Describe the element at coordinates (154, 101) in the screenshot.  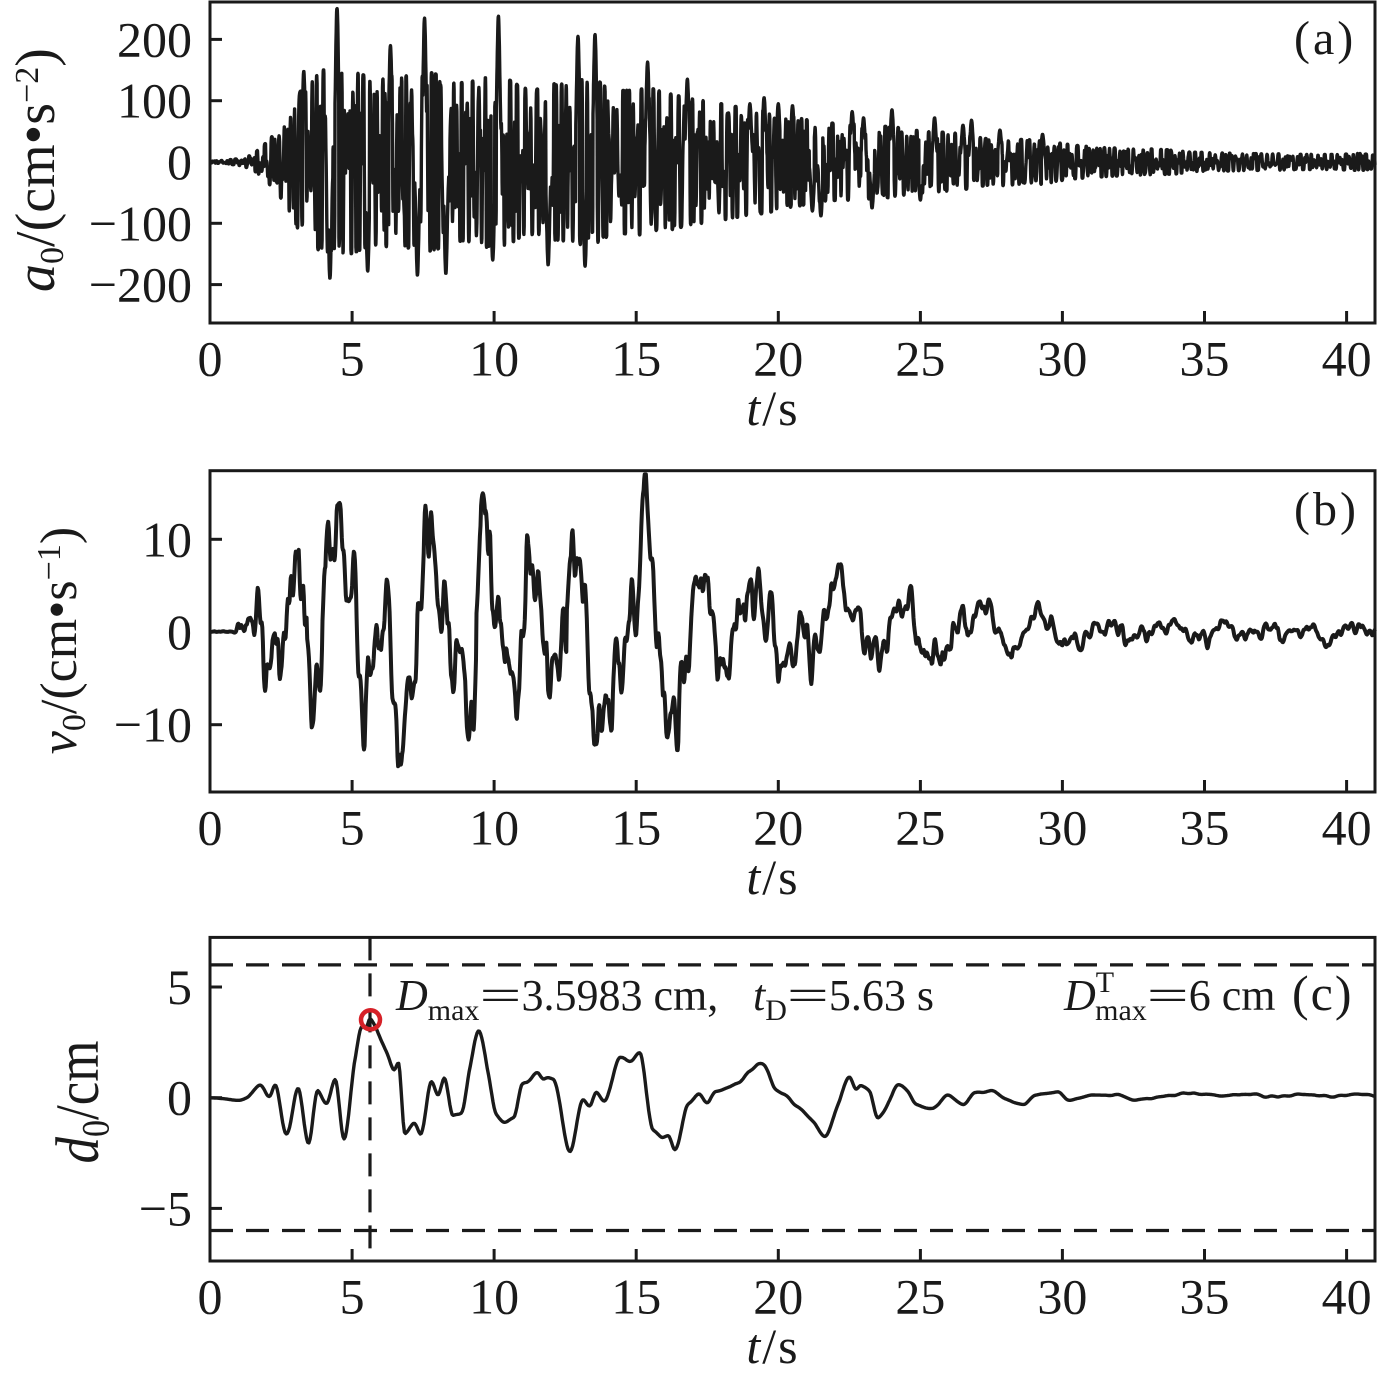
I see `svg-text: 100` at that location.